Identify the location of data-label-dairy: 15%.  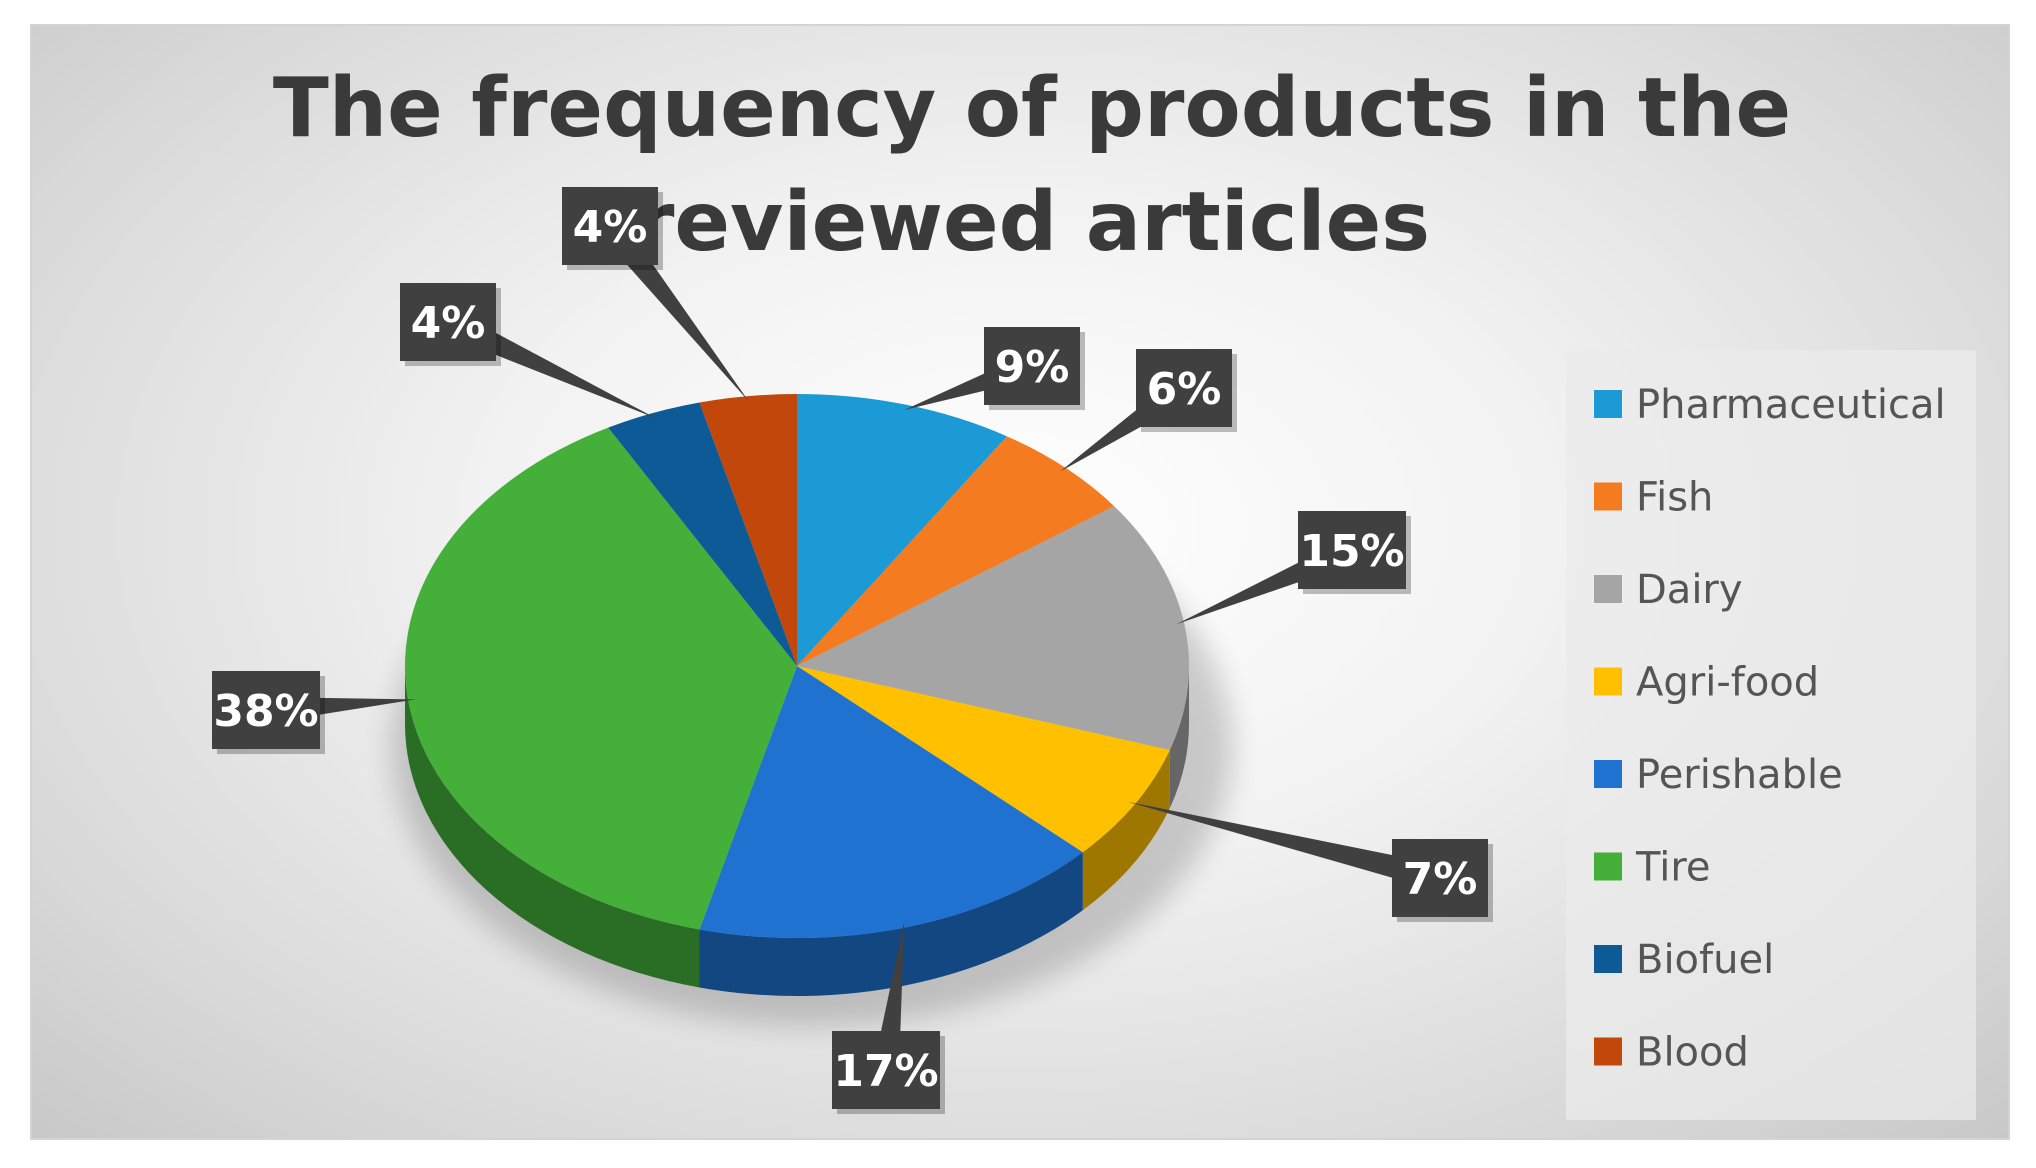
(1293, 568).